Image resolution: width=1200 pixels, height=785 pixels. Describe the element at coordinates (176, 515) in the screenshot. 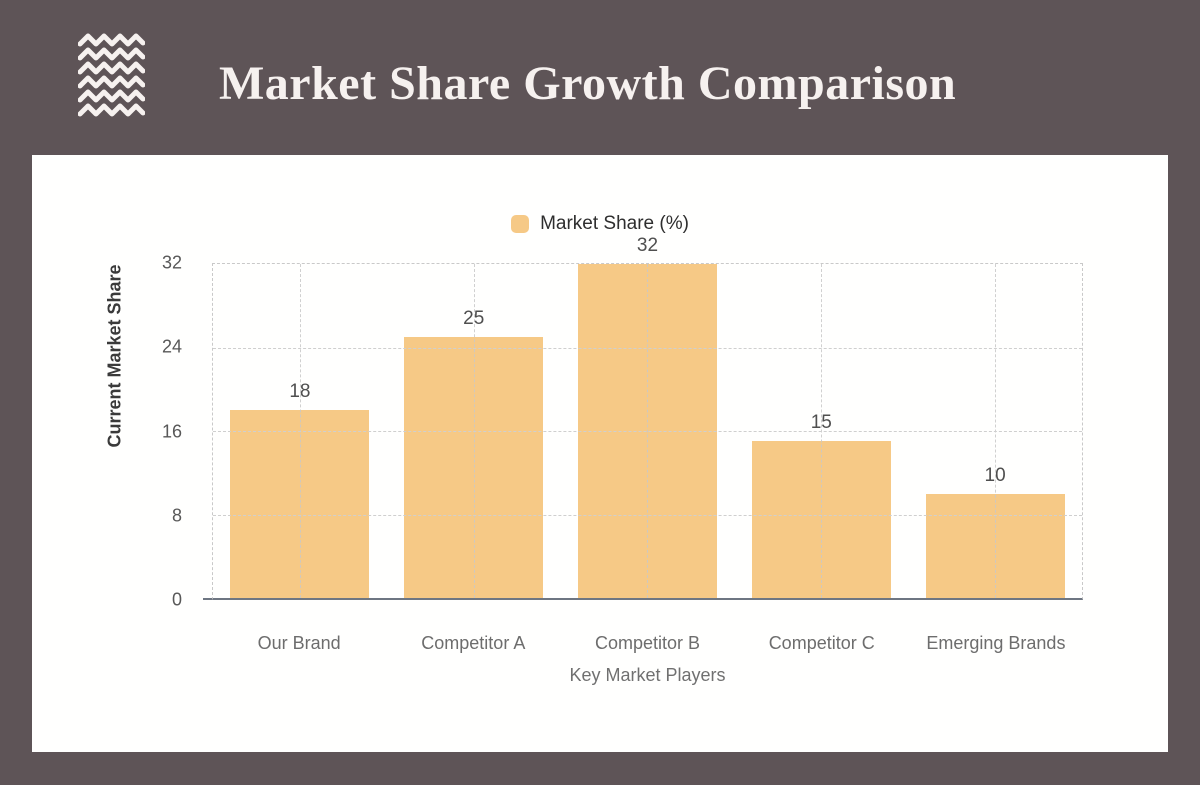

I see `y-tick-8: 8` at that location.